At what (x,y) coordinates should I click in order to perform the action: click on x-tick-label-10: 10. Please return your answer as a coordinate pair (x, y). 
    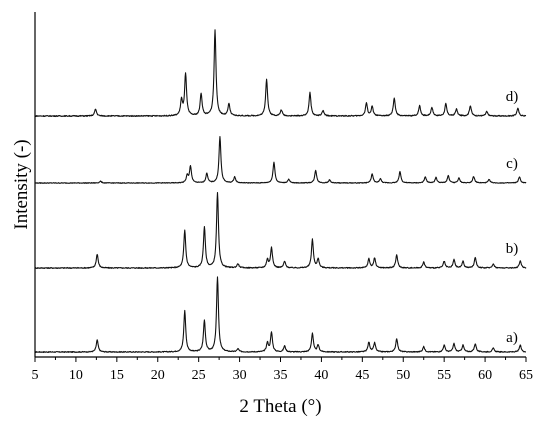
    Looking at the image, I should click on (76, 375).